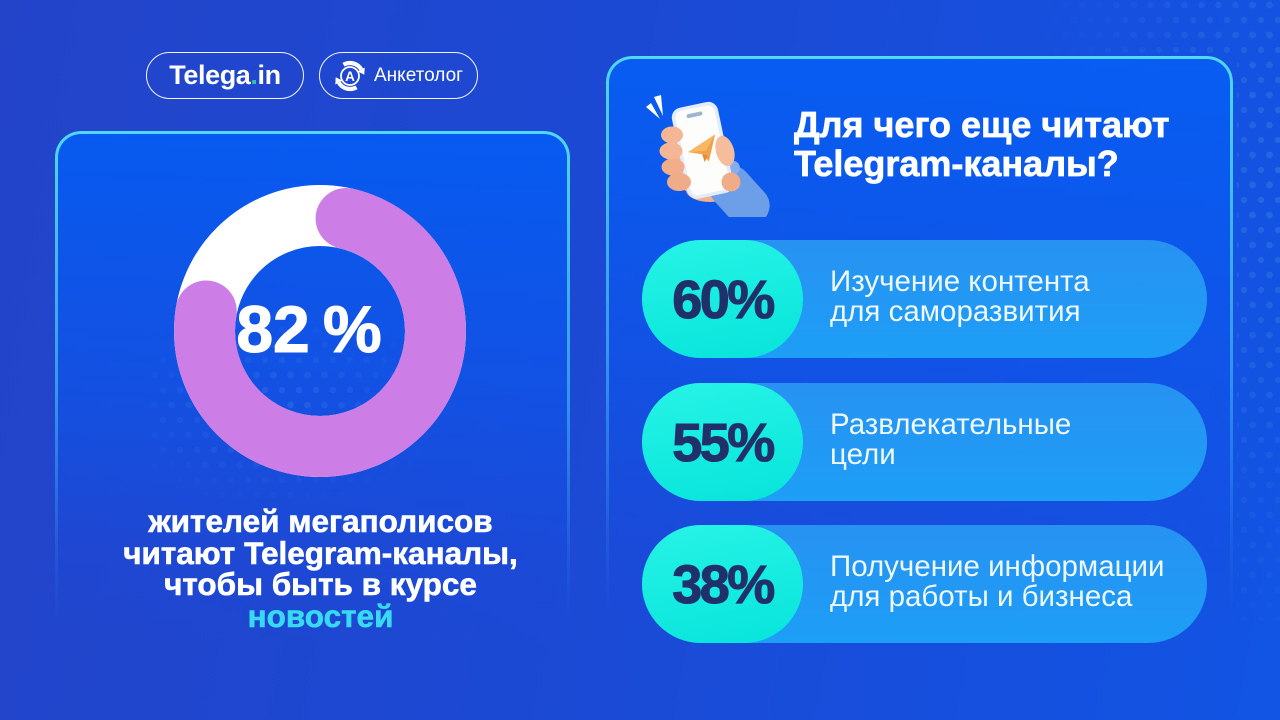 This screenshot has width=1280, height=720. Describe the element at coordinates (350, 76) in the screenshot. I see `svg-text: А` at that location.